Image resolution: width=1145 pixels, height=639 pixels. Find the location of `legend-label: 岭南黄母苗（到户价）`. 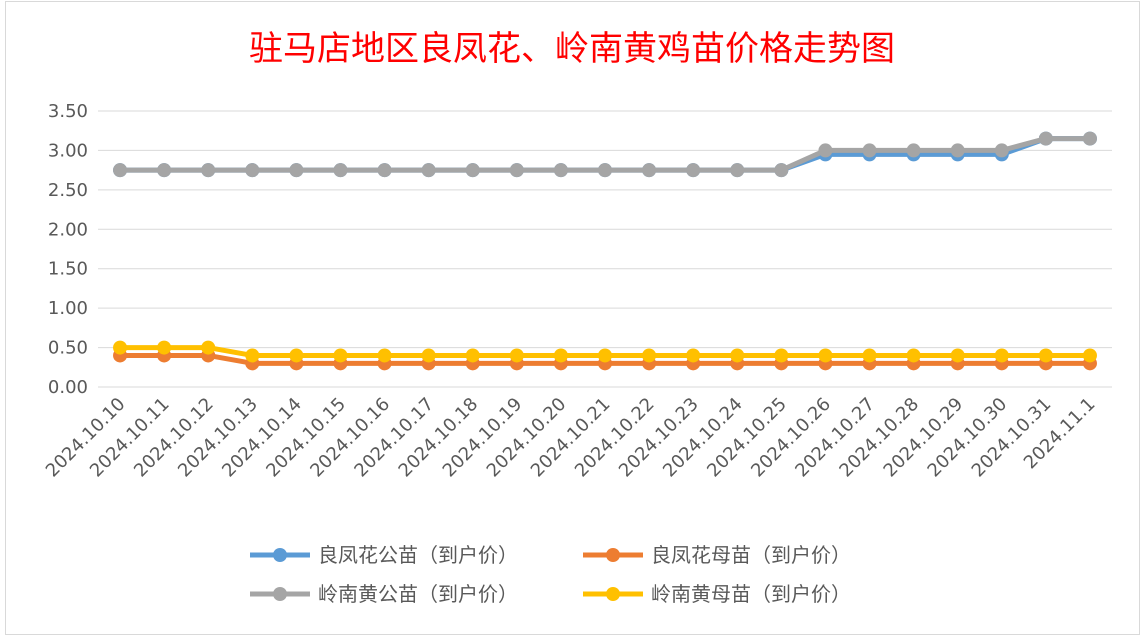

legend-label: 岭南黄母苗（到户价） is located at coordinates (751, 594).